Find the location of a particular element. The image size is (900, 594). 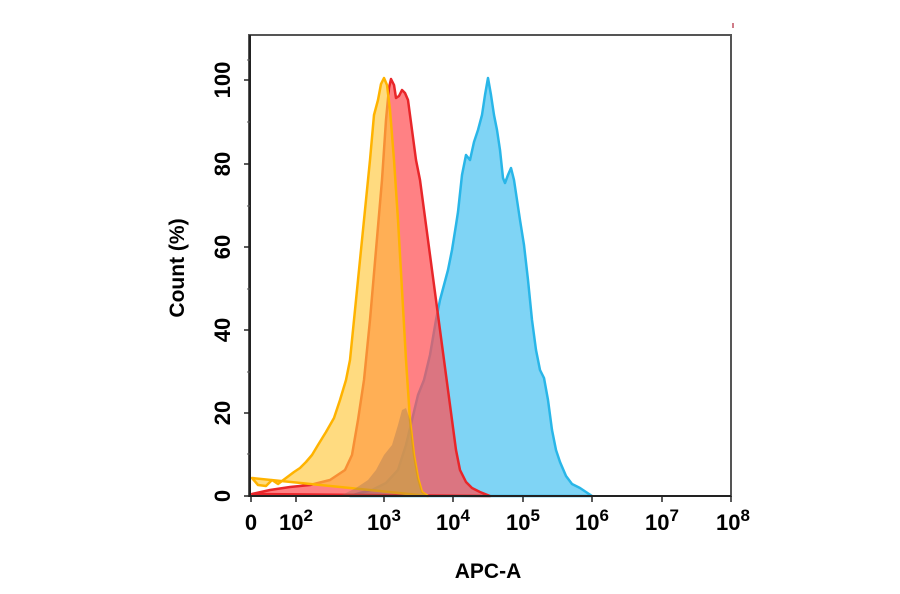

x-tick-label: 10⁴ is located at coordinates (453, 520).